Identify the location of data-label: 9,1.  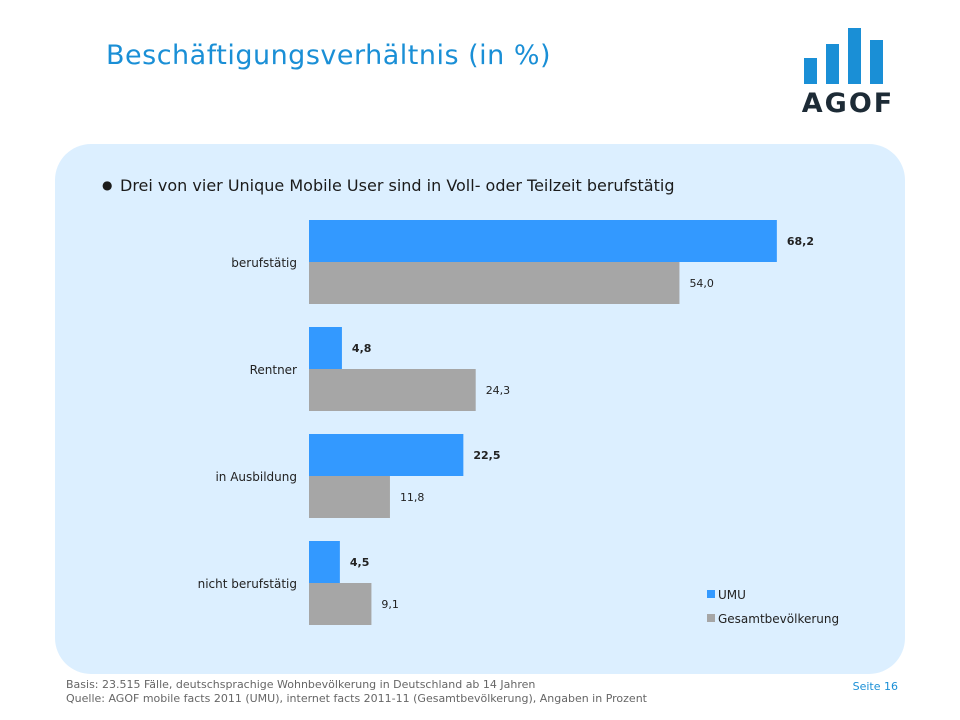
(390, 604).